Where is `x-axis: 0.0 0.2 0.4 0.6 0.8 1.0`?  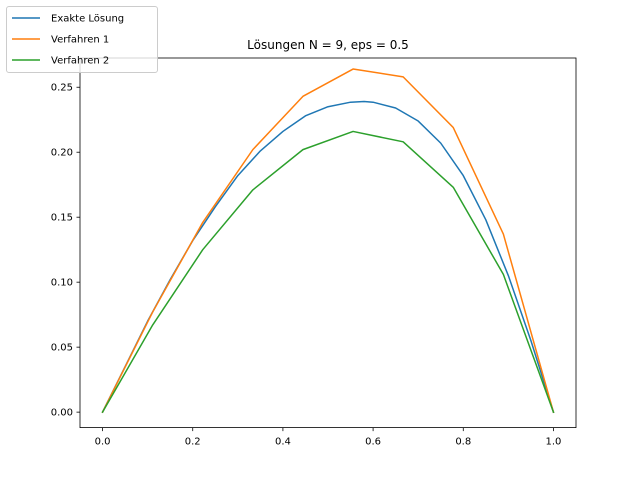
x-axis: 0.0 0.2 0.4 0.6 0.8 1.0 is located at coordinates (328, 437).